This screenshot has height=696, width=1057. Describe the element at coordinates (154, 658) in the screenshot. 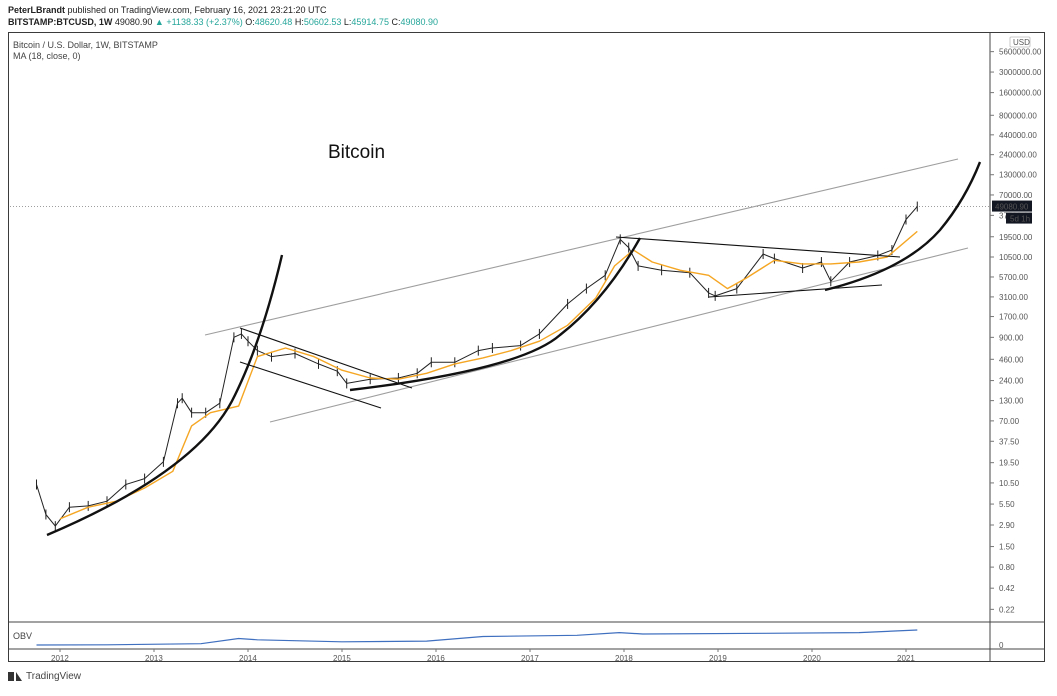

I see `x-tick-label: 2013` at that location.